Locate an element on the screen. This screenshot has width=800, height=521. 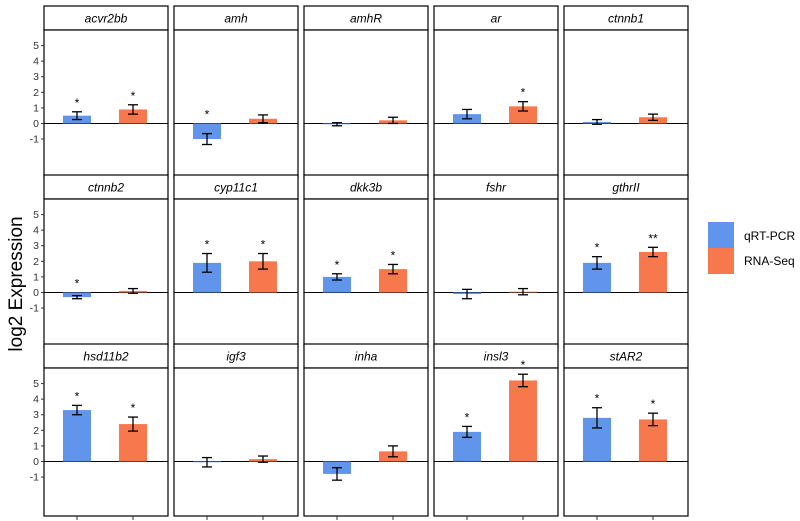
error-bar-inha-qrt-pcr is located at coordinates (337, 474).